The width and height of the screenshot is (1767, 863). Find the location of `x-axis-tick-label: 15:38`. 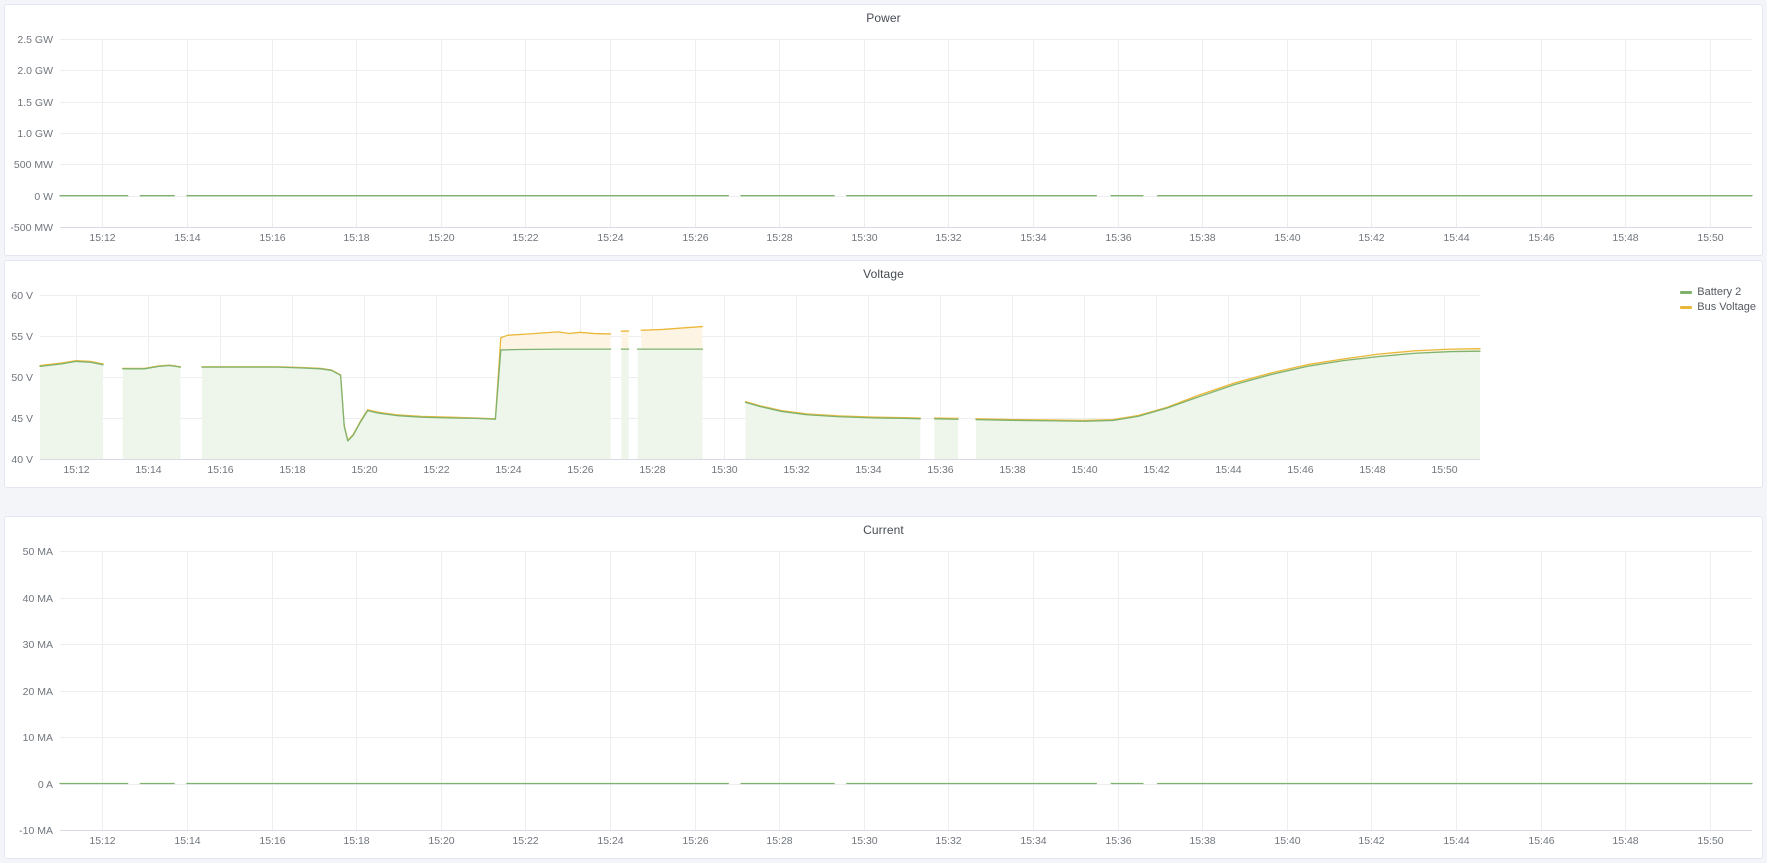

x-axis-tick-label: 15:38 is located at coordinates (1202, 841).